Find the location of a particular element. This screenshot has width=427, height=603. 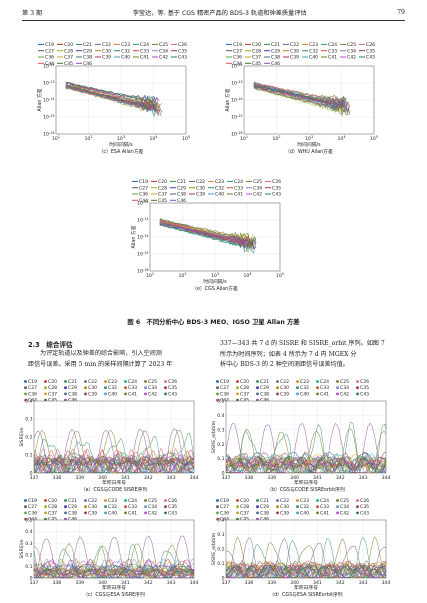

tick-label: 342 is located at coordinates (148, 583).